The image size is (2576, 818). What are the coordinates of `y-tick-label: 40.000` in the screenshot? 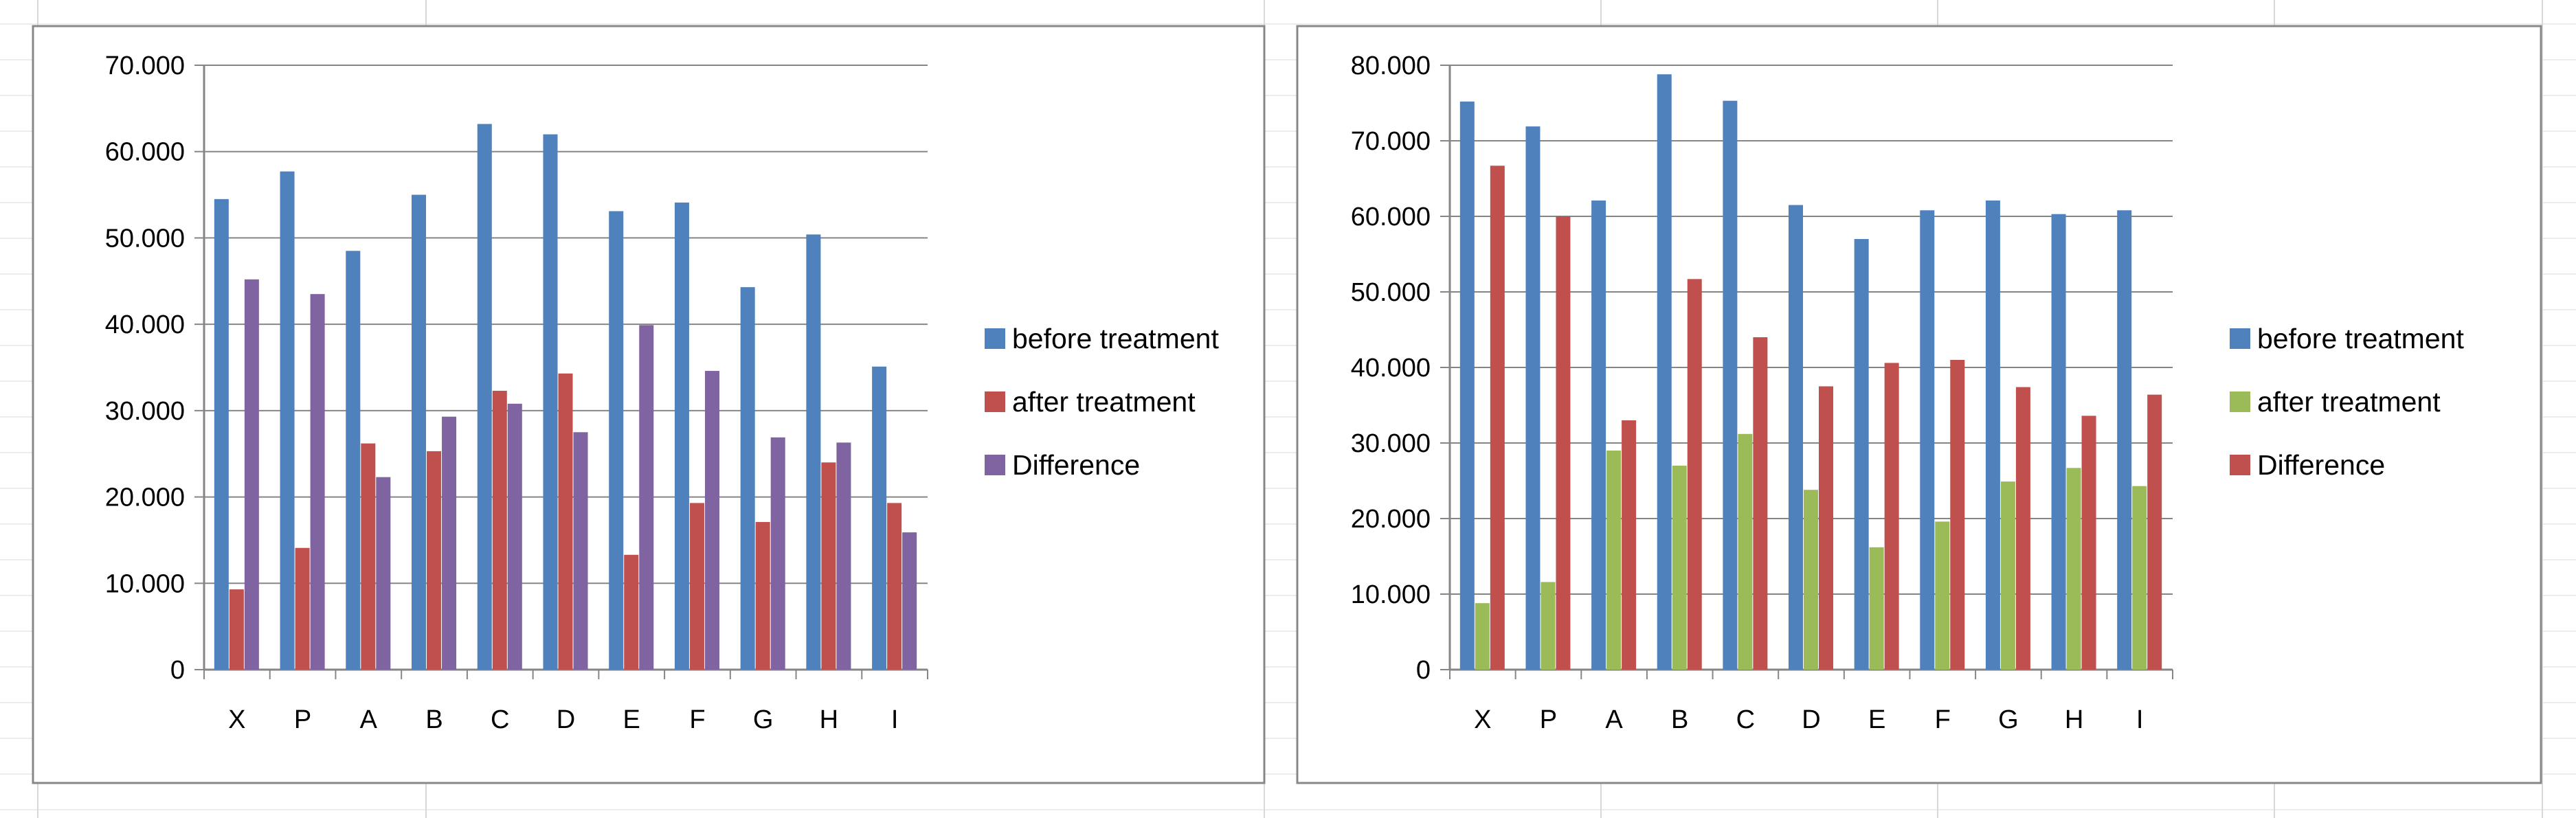 It's located at (145, 324).